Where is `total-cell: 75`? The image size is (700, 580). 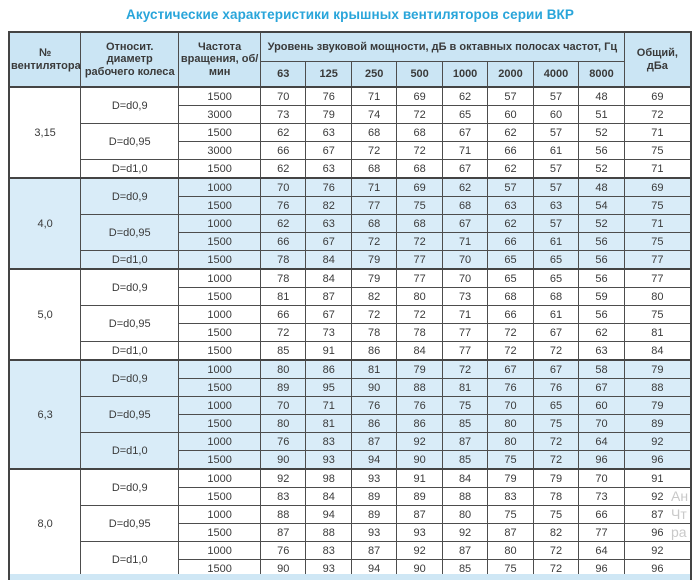 total-cell: 75 is located at coordinates (657, 314).